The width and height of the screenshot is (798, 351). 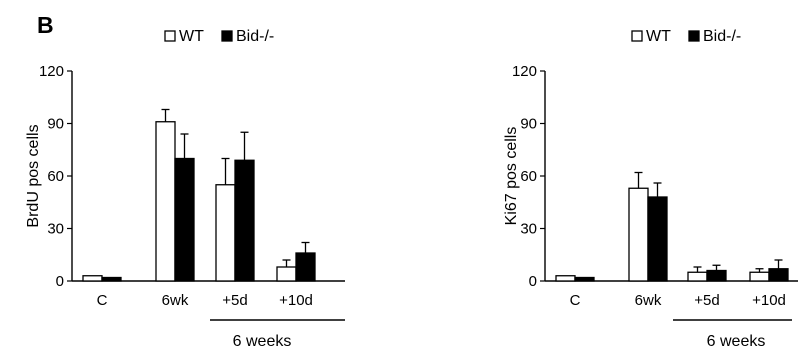 What do you see at coordinates (511, 176) in the screenshot?
I see `y-axis-label: Ki67 pos cells` at bounding box center [511, 176].